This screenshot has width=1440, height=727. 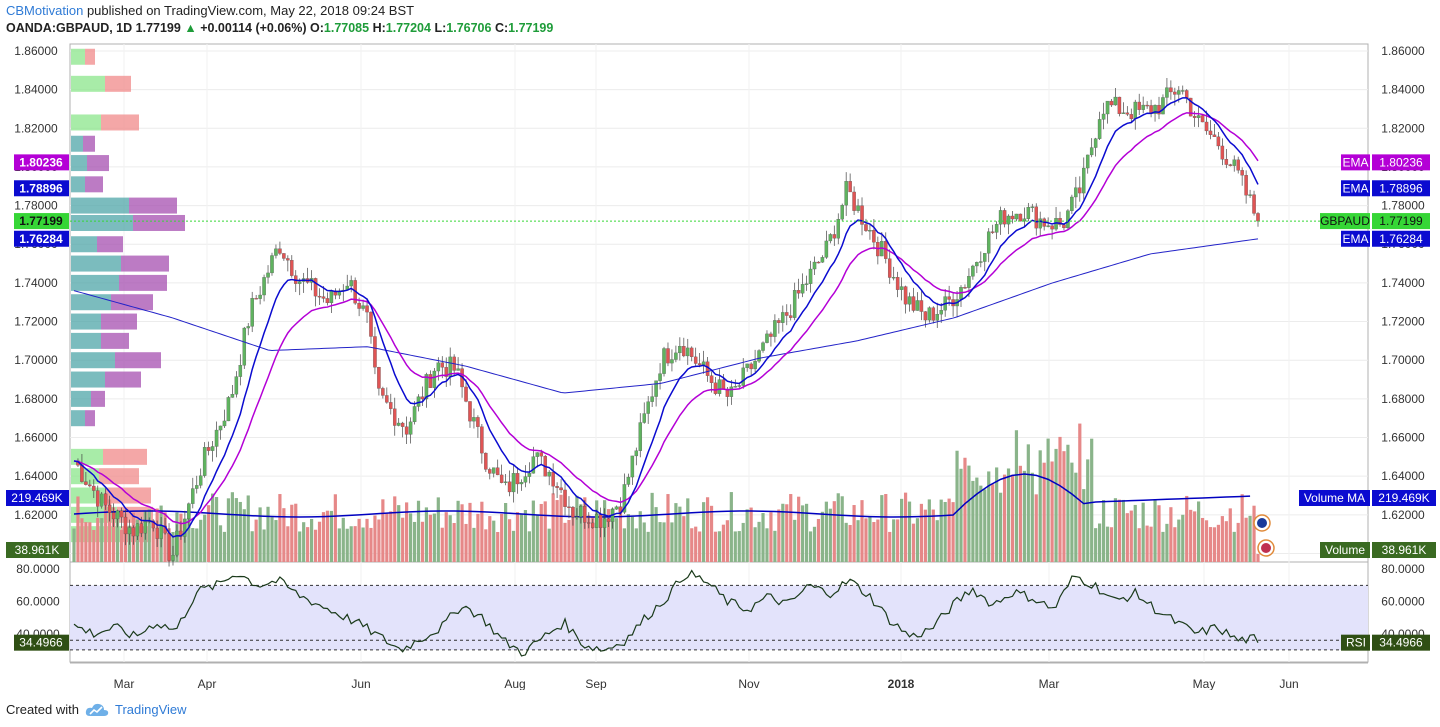 What do you see at coordinates (1355, 238) in the screenshot?
I see `price-tag-name-bg` at bounding box center [1355, 238].